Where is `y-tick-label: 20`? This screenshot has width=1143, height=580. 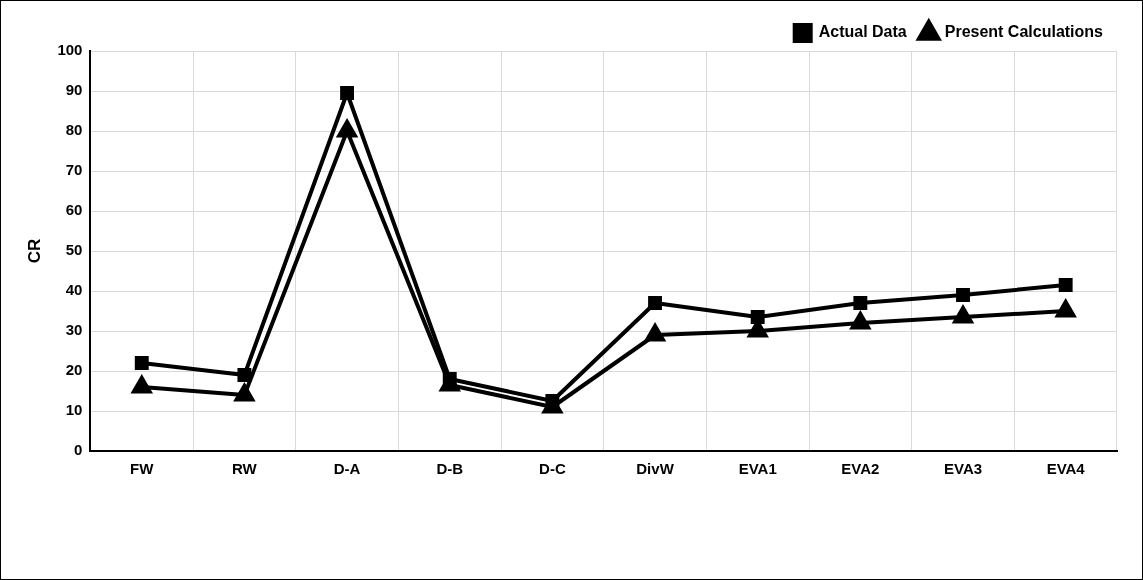 y-tick-label: 20 is located at coordinates (74, 370).